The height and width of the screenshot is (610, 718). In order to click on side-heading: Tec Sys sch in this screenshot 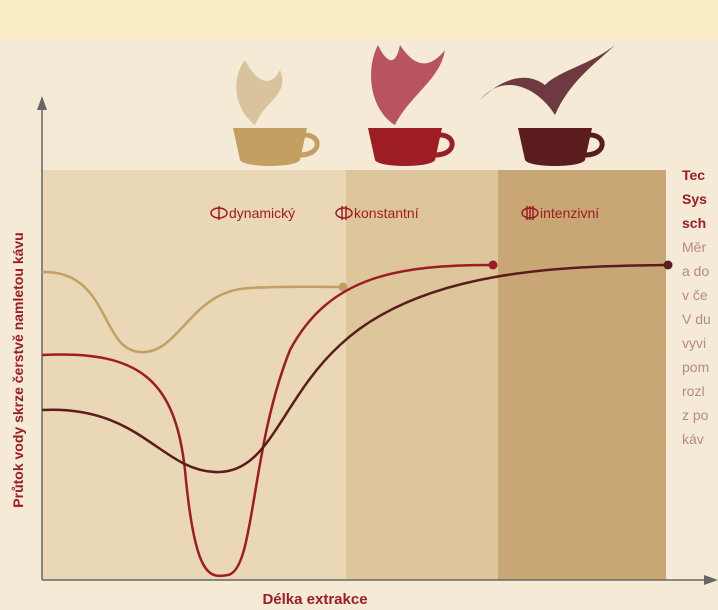, I will do `click(694, 199)`.